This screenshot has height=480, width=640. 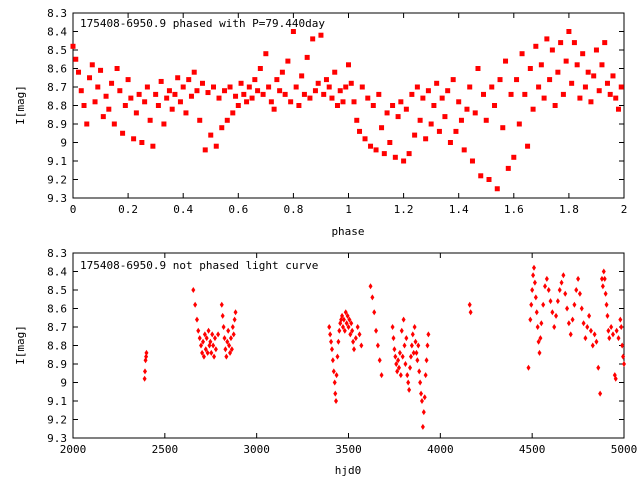 I want to click on x-axis-label: phase, so click(x=347, y=231).